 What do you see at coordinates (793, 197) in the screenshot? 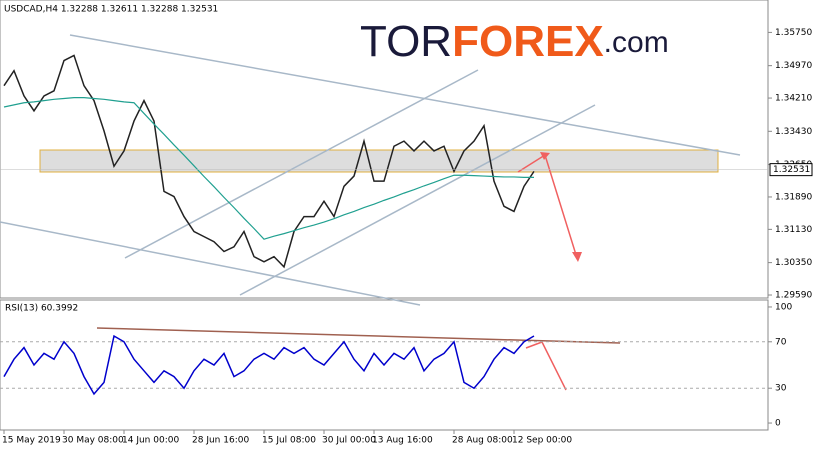
I see `y-tick-label: 1.31890` at bounding box center [793, 197].